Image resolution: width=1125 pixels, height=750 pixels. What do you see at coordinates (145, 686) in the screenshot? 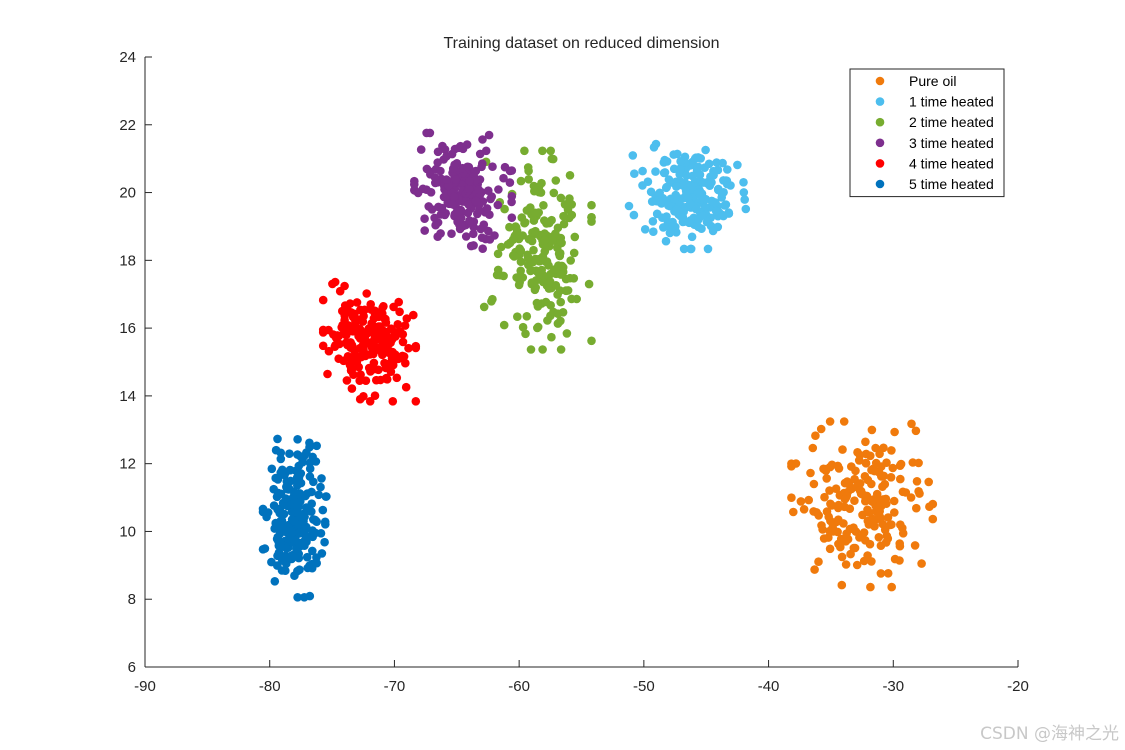
I see `x-tick-label: -90` at bounding box center [145, 686].